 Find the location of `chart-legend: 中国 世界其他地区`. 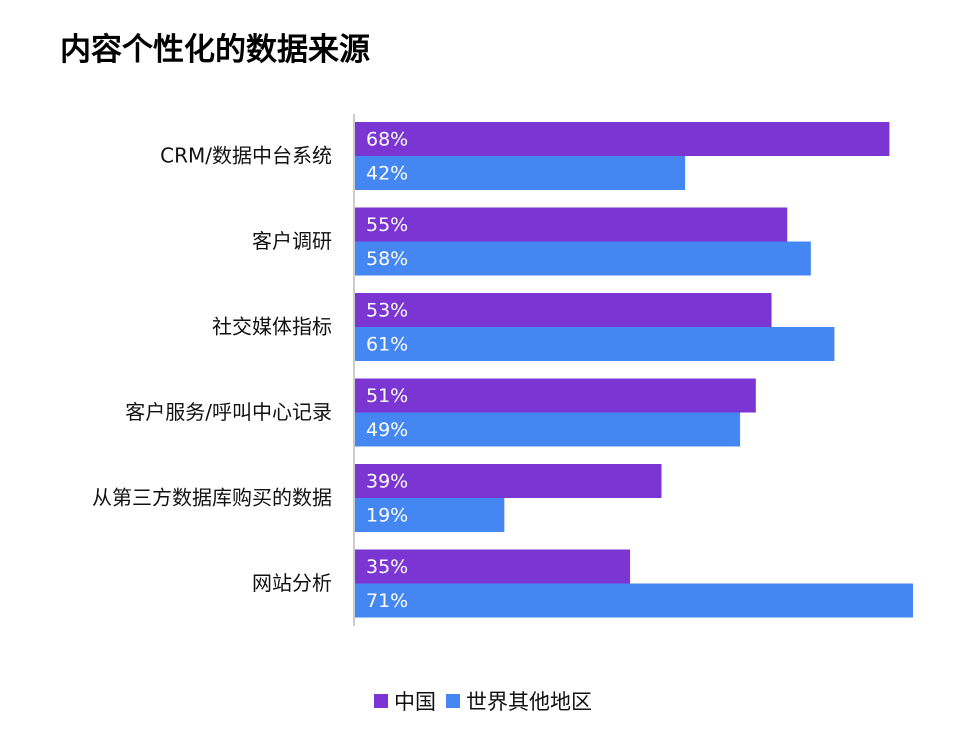

chart-legend: 中国 世界其他地区 is located at coordinates (483, 701).